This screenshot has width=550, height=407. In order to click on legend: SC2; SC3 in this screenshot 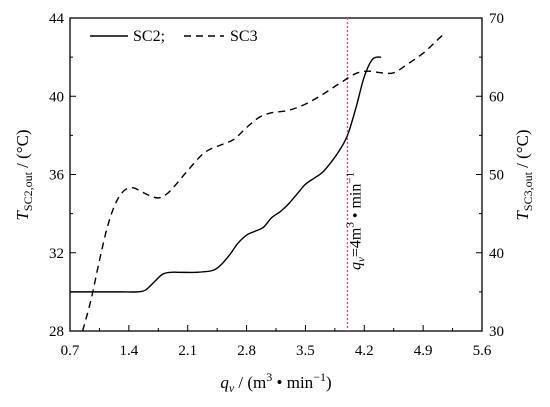, I will do `click(174, 36)`.